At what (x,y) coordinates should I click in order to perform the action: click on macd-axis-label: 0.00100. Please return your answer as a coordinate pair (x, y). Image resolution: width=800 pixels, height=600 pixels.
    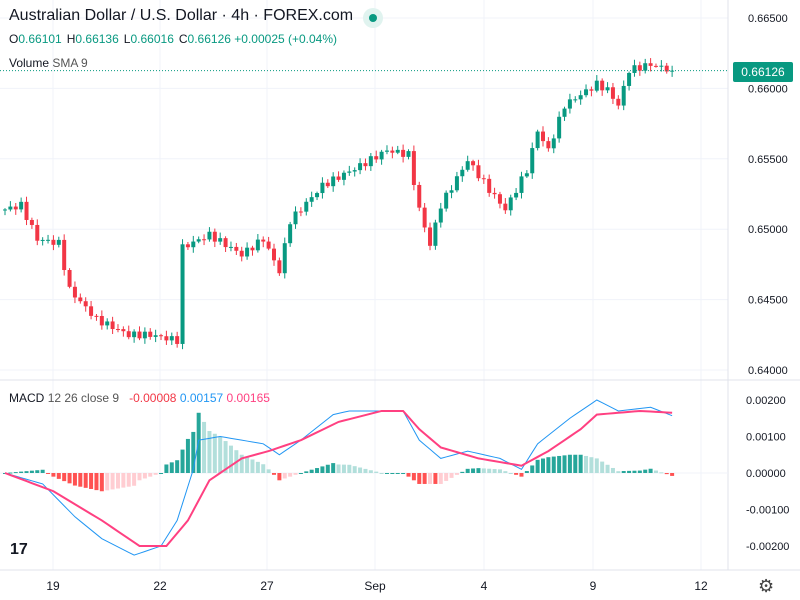
    Looking at the image, I should click on (766, 438).